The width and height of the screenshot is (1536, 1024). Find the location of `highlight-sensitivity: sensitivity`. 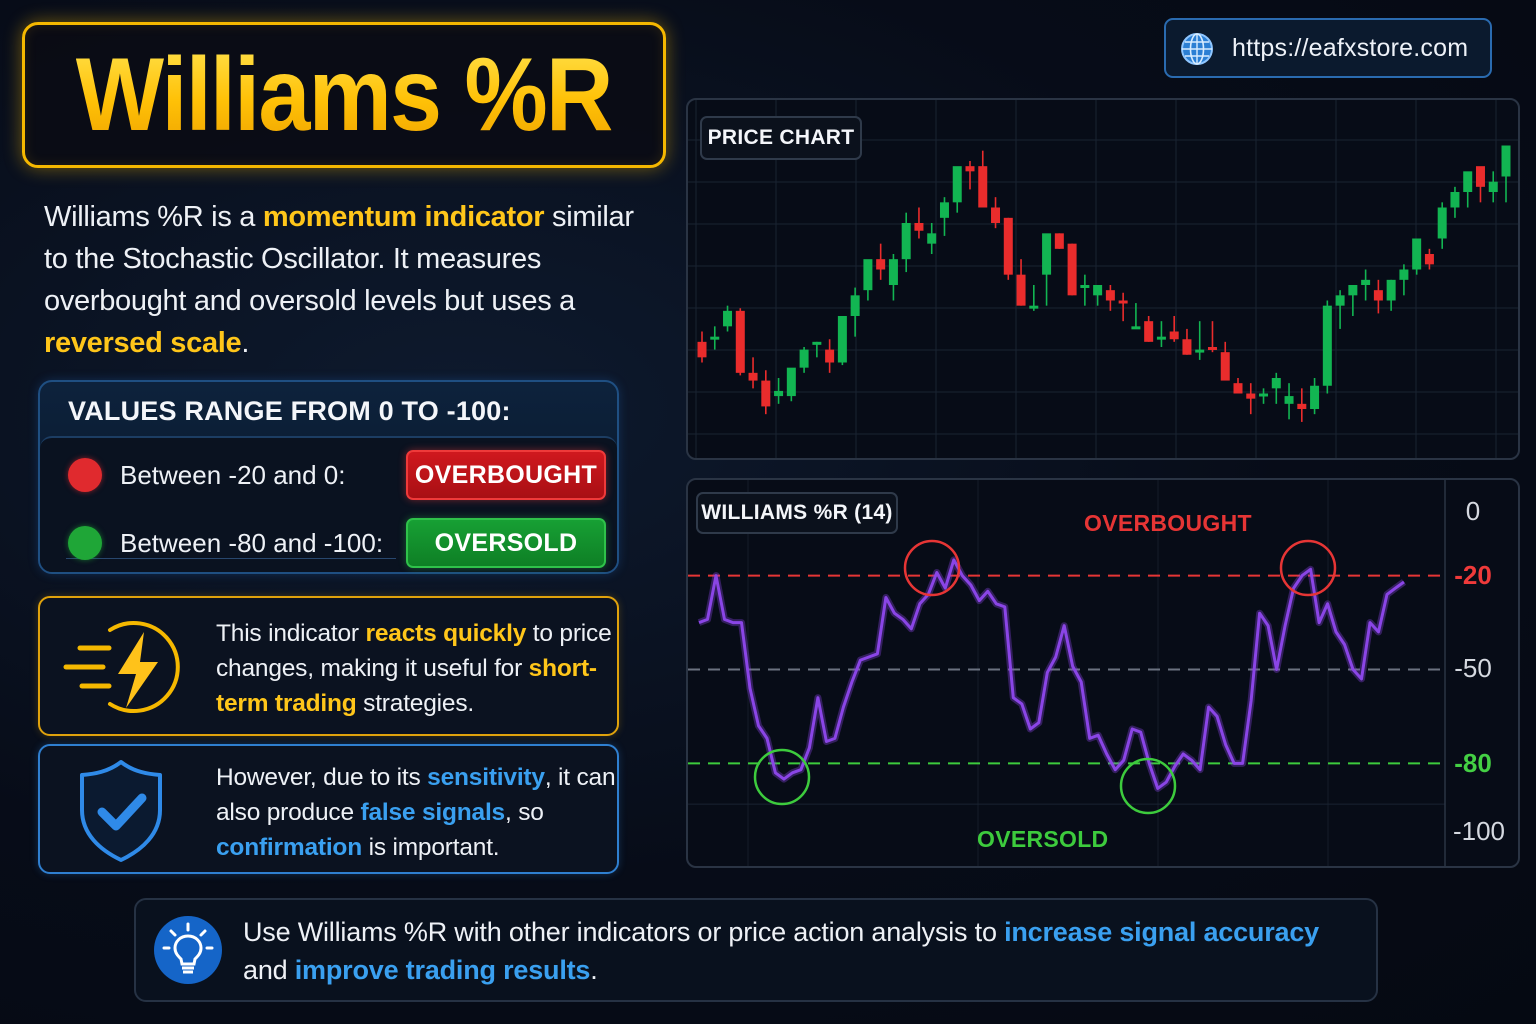

highlight-sensitivity: sensitivity is located at coordinates (486, 777).